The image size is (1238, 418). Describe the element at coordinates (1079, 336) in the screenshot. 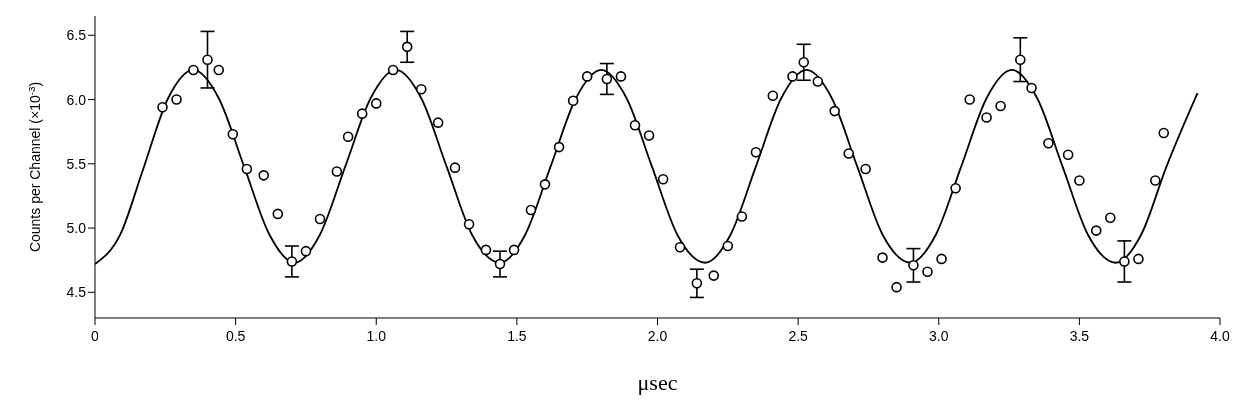

I see `x-tick-label: 3.5` at that location.